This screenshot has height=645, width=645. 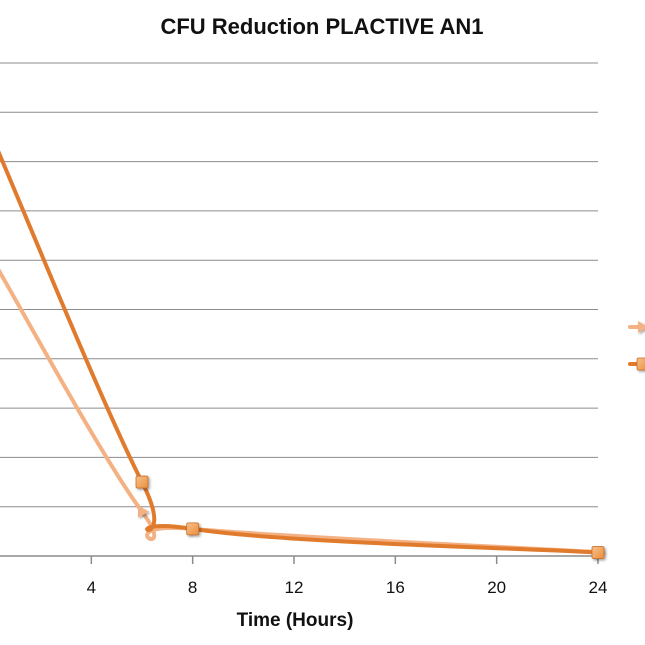 I want to click on x-tick-label: 4, so click(x=91, y=587).